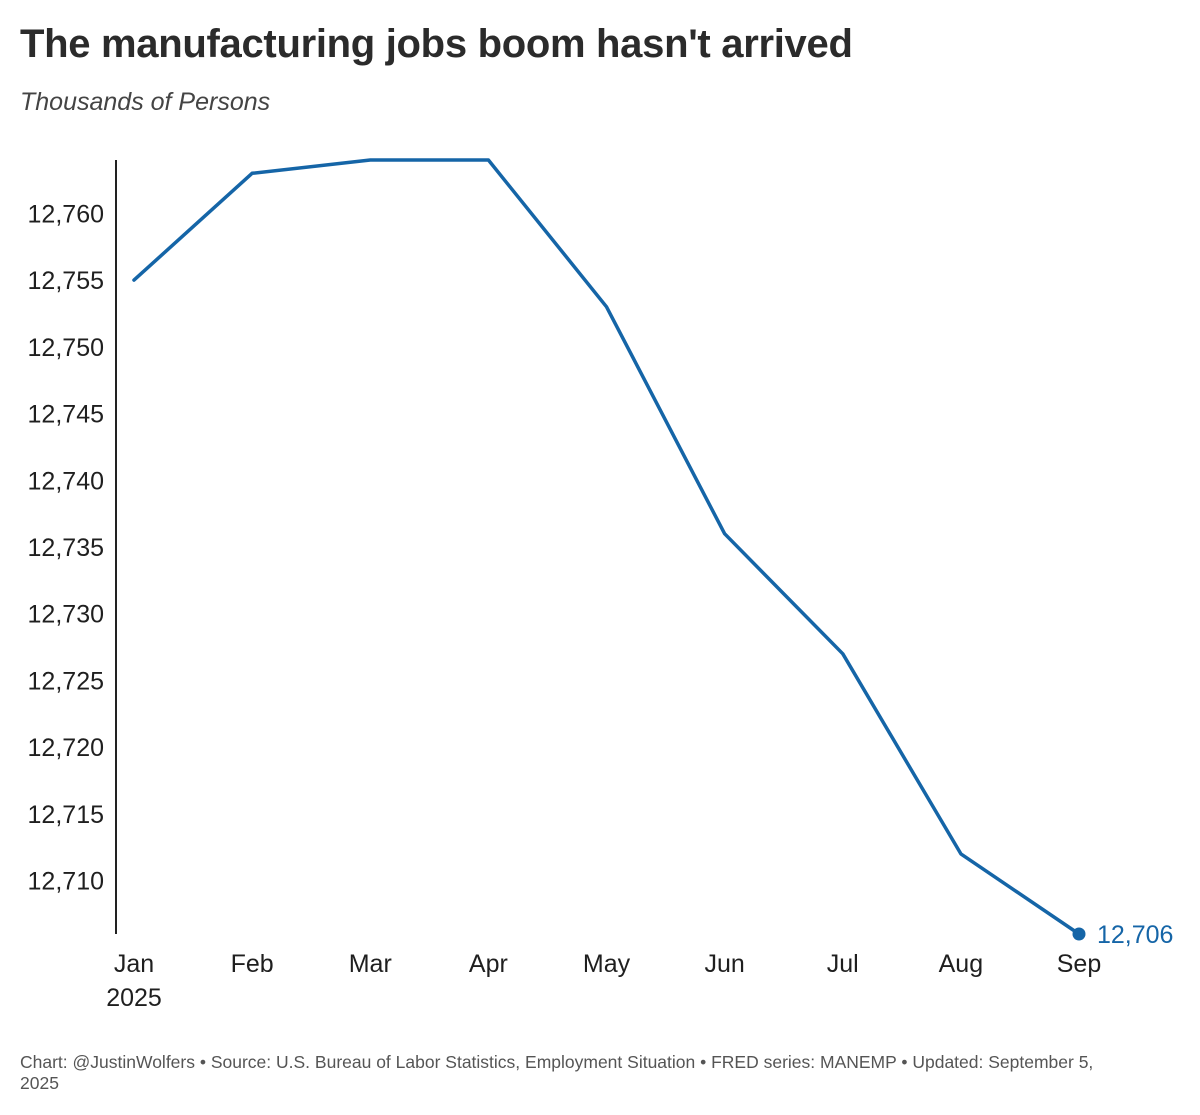 The image size is (1200, 1115). Describe the element at coordinates (1135, 935) in the screenshot. I see `end-point-label: 12,706` at that location.